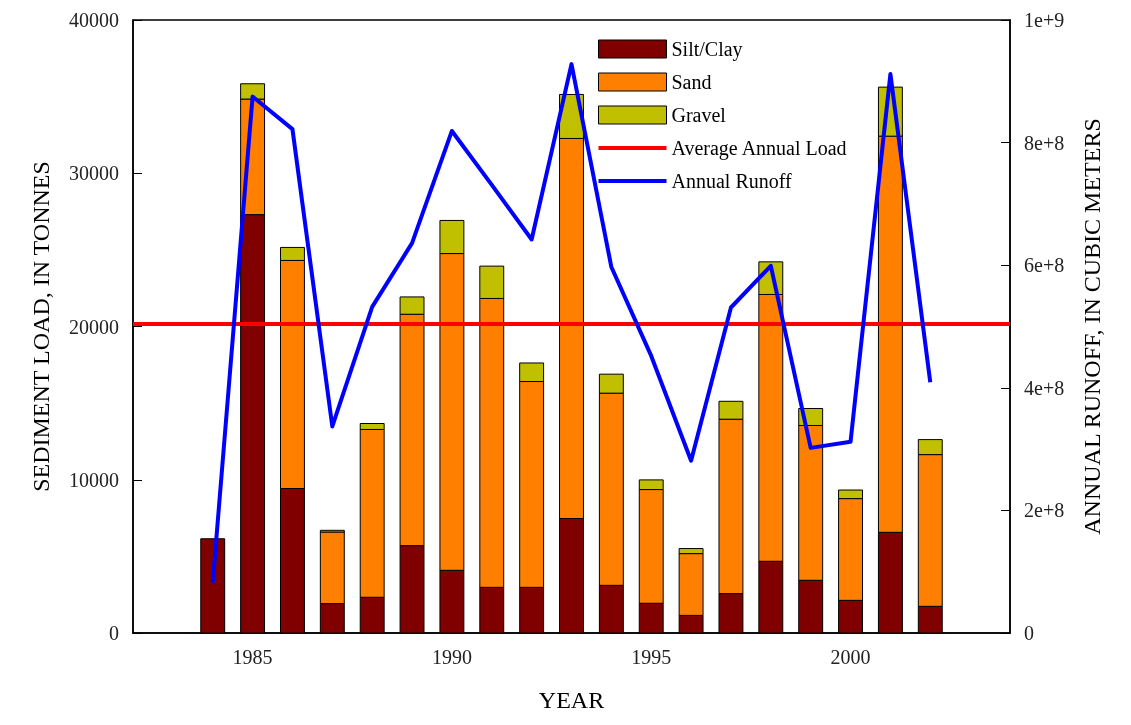  What do you see at coordinates (759, 148) in the screenshot?
I see `legend-label: Average Annual Load` at bounding box center [759, 148].